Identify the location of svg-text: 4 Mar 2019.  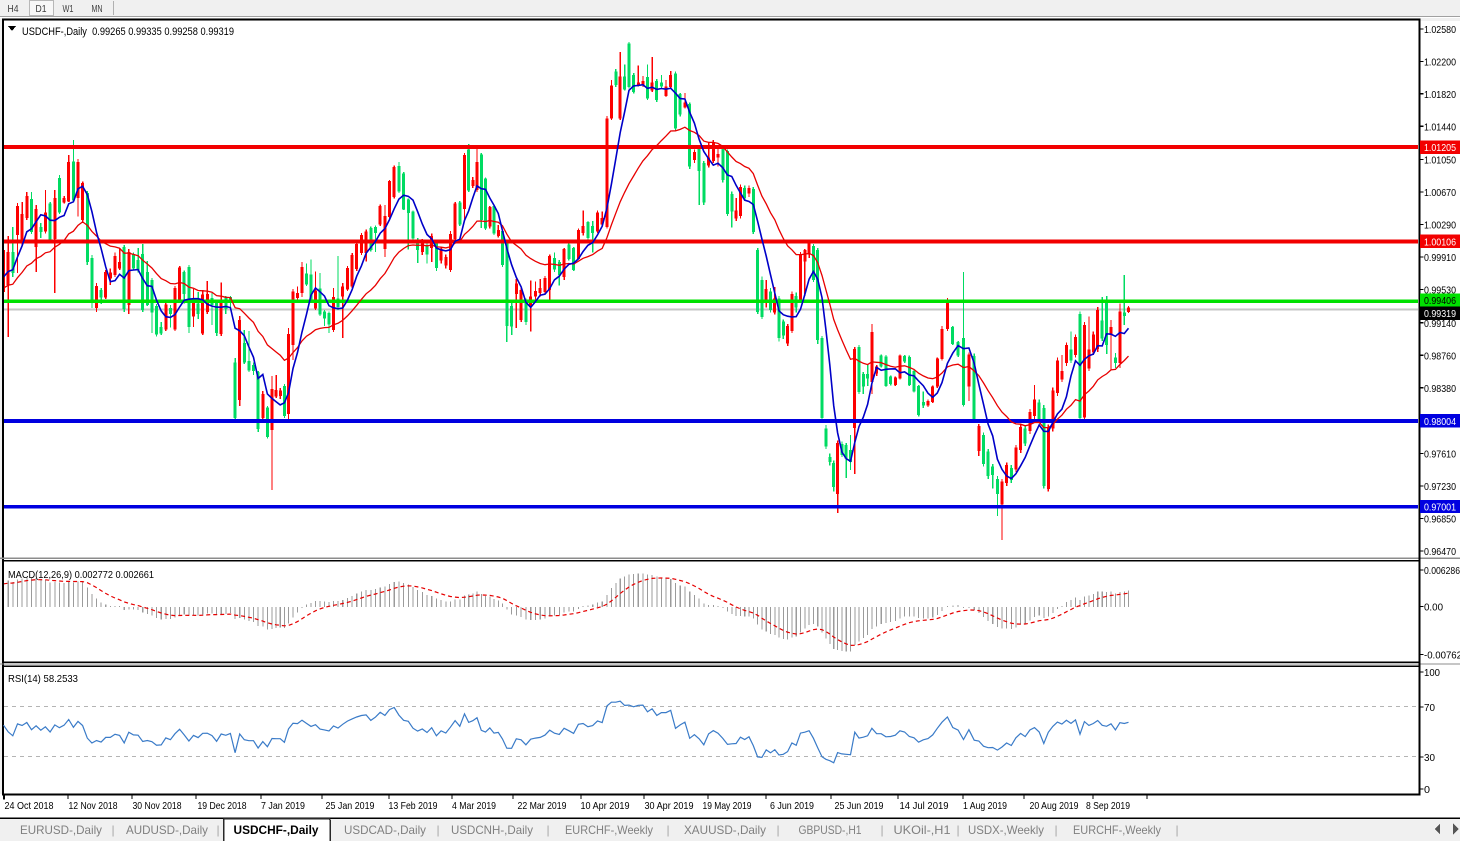
(474, 806).